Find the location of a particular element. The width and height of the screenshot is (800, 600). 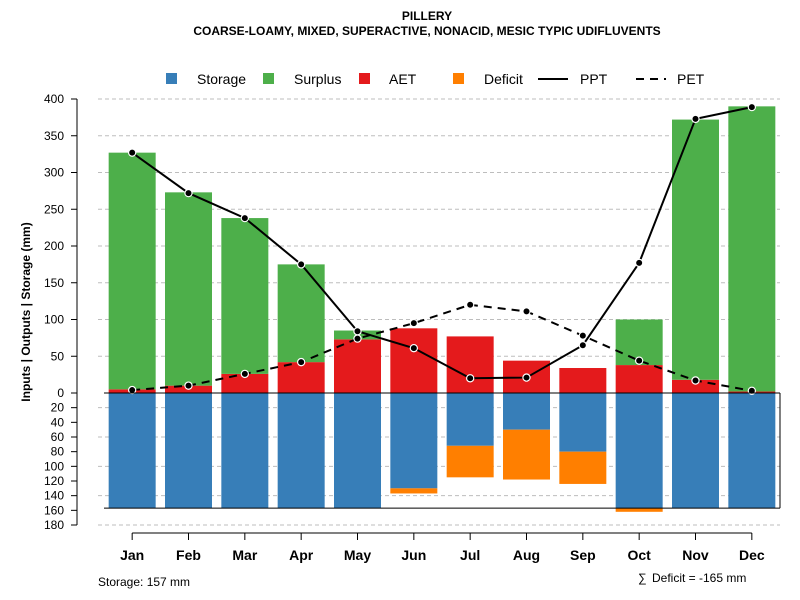

bar-storage-may is located at coordinates (357, 451).